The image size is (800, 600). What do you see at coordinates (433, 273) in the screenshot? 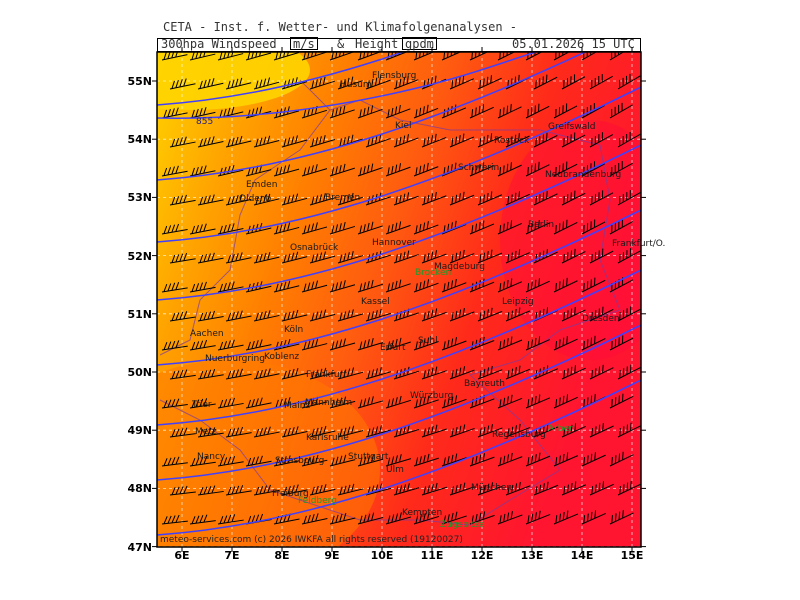
I see `station-label: Brocken` at bounding box center [433, 273].